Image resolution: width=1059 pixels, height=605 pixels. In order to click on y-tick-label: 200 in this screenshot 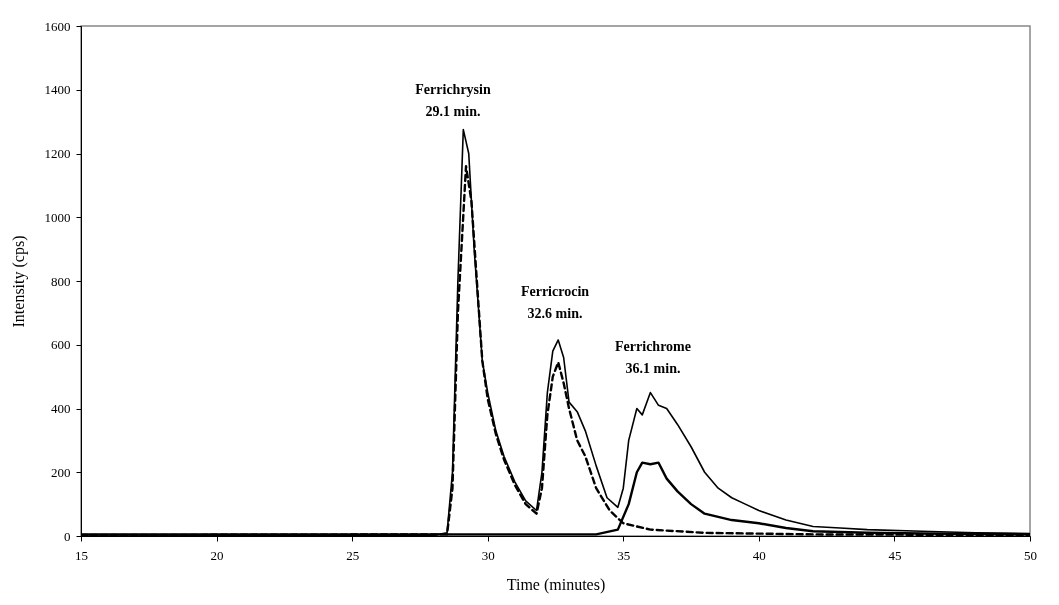, I will do `click(61, 472)`.